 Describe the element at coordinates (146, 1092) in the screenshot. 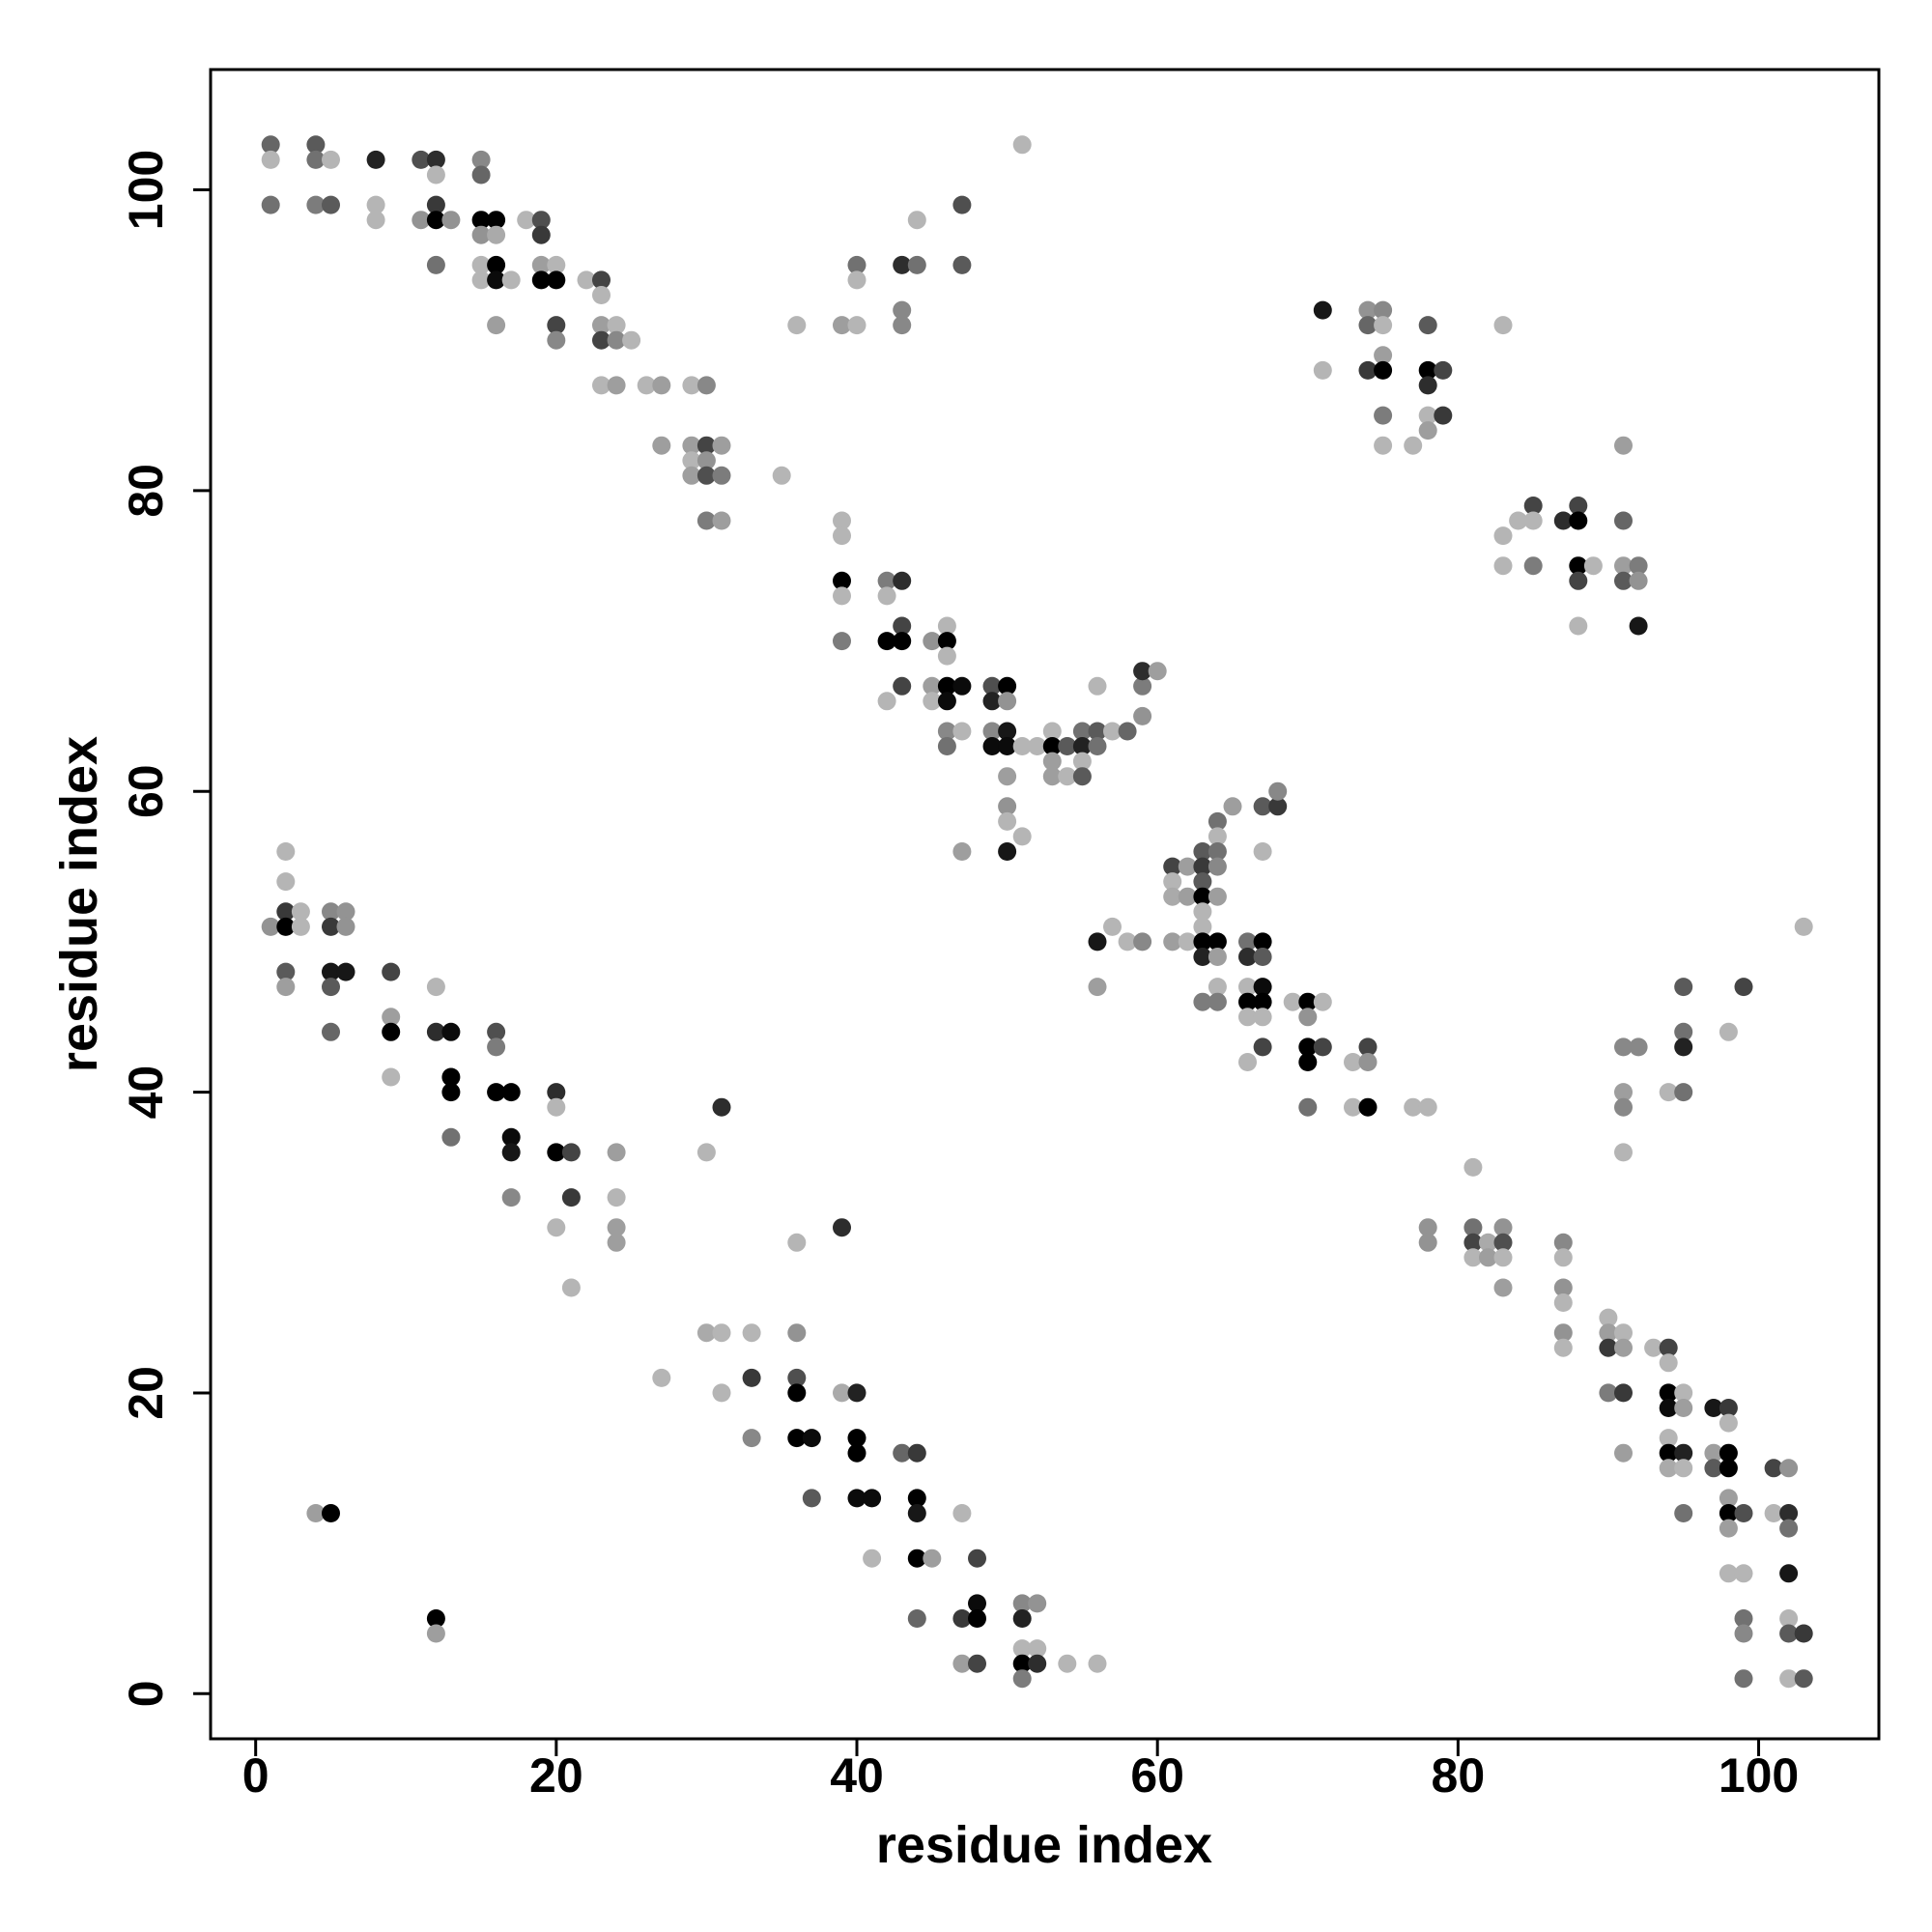

I see `y-tick-label: 40` at that location.